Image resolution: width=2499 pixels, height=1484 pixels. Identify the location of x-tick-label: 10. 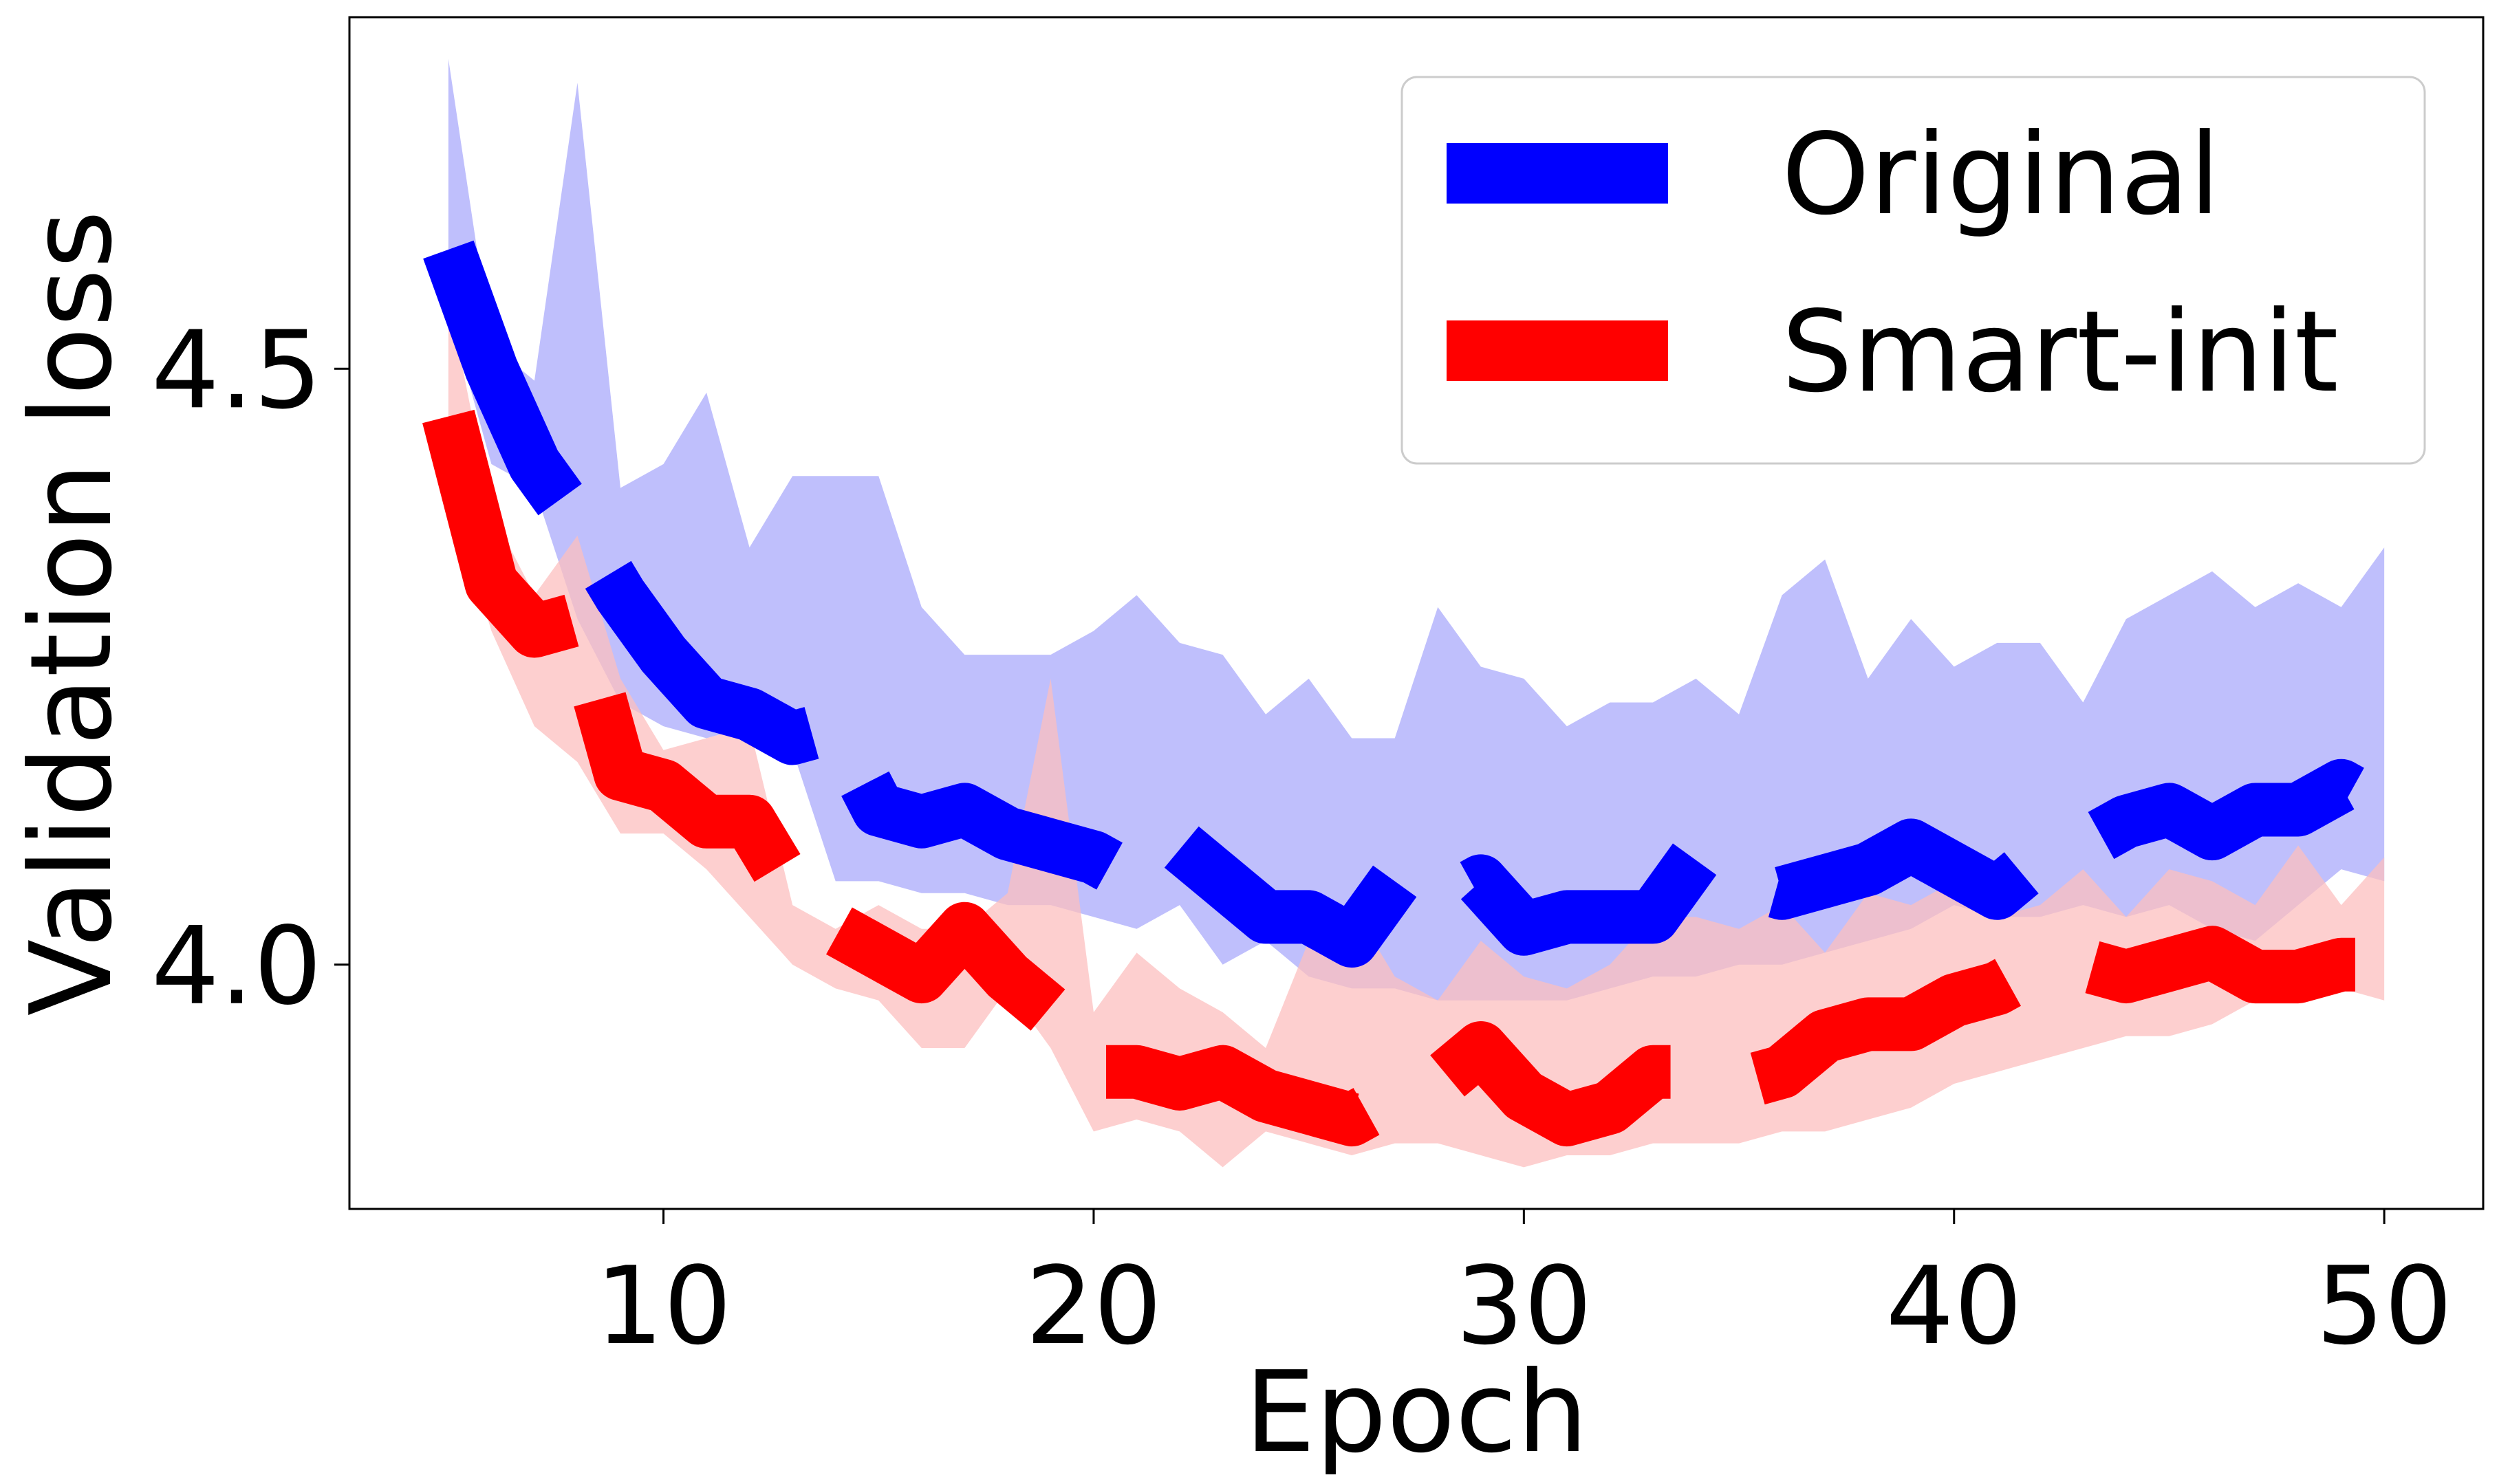
(663, 1305).